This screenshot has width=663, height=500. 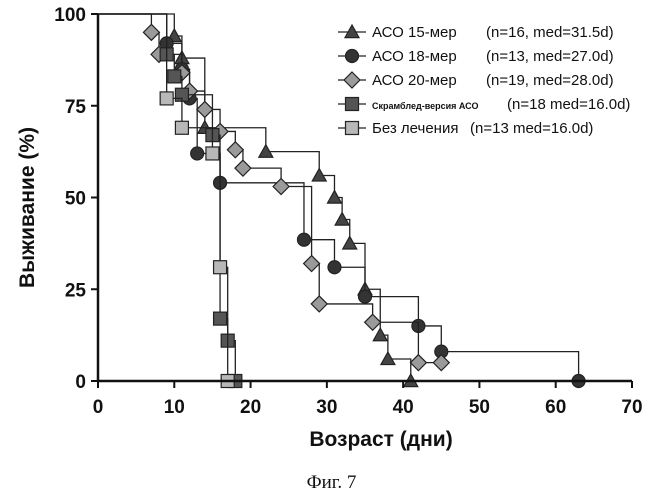 I want to click on y-tick-label: 25, so click(x=76, y=290).